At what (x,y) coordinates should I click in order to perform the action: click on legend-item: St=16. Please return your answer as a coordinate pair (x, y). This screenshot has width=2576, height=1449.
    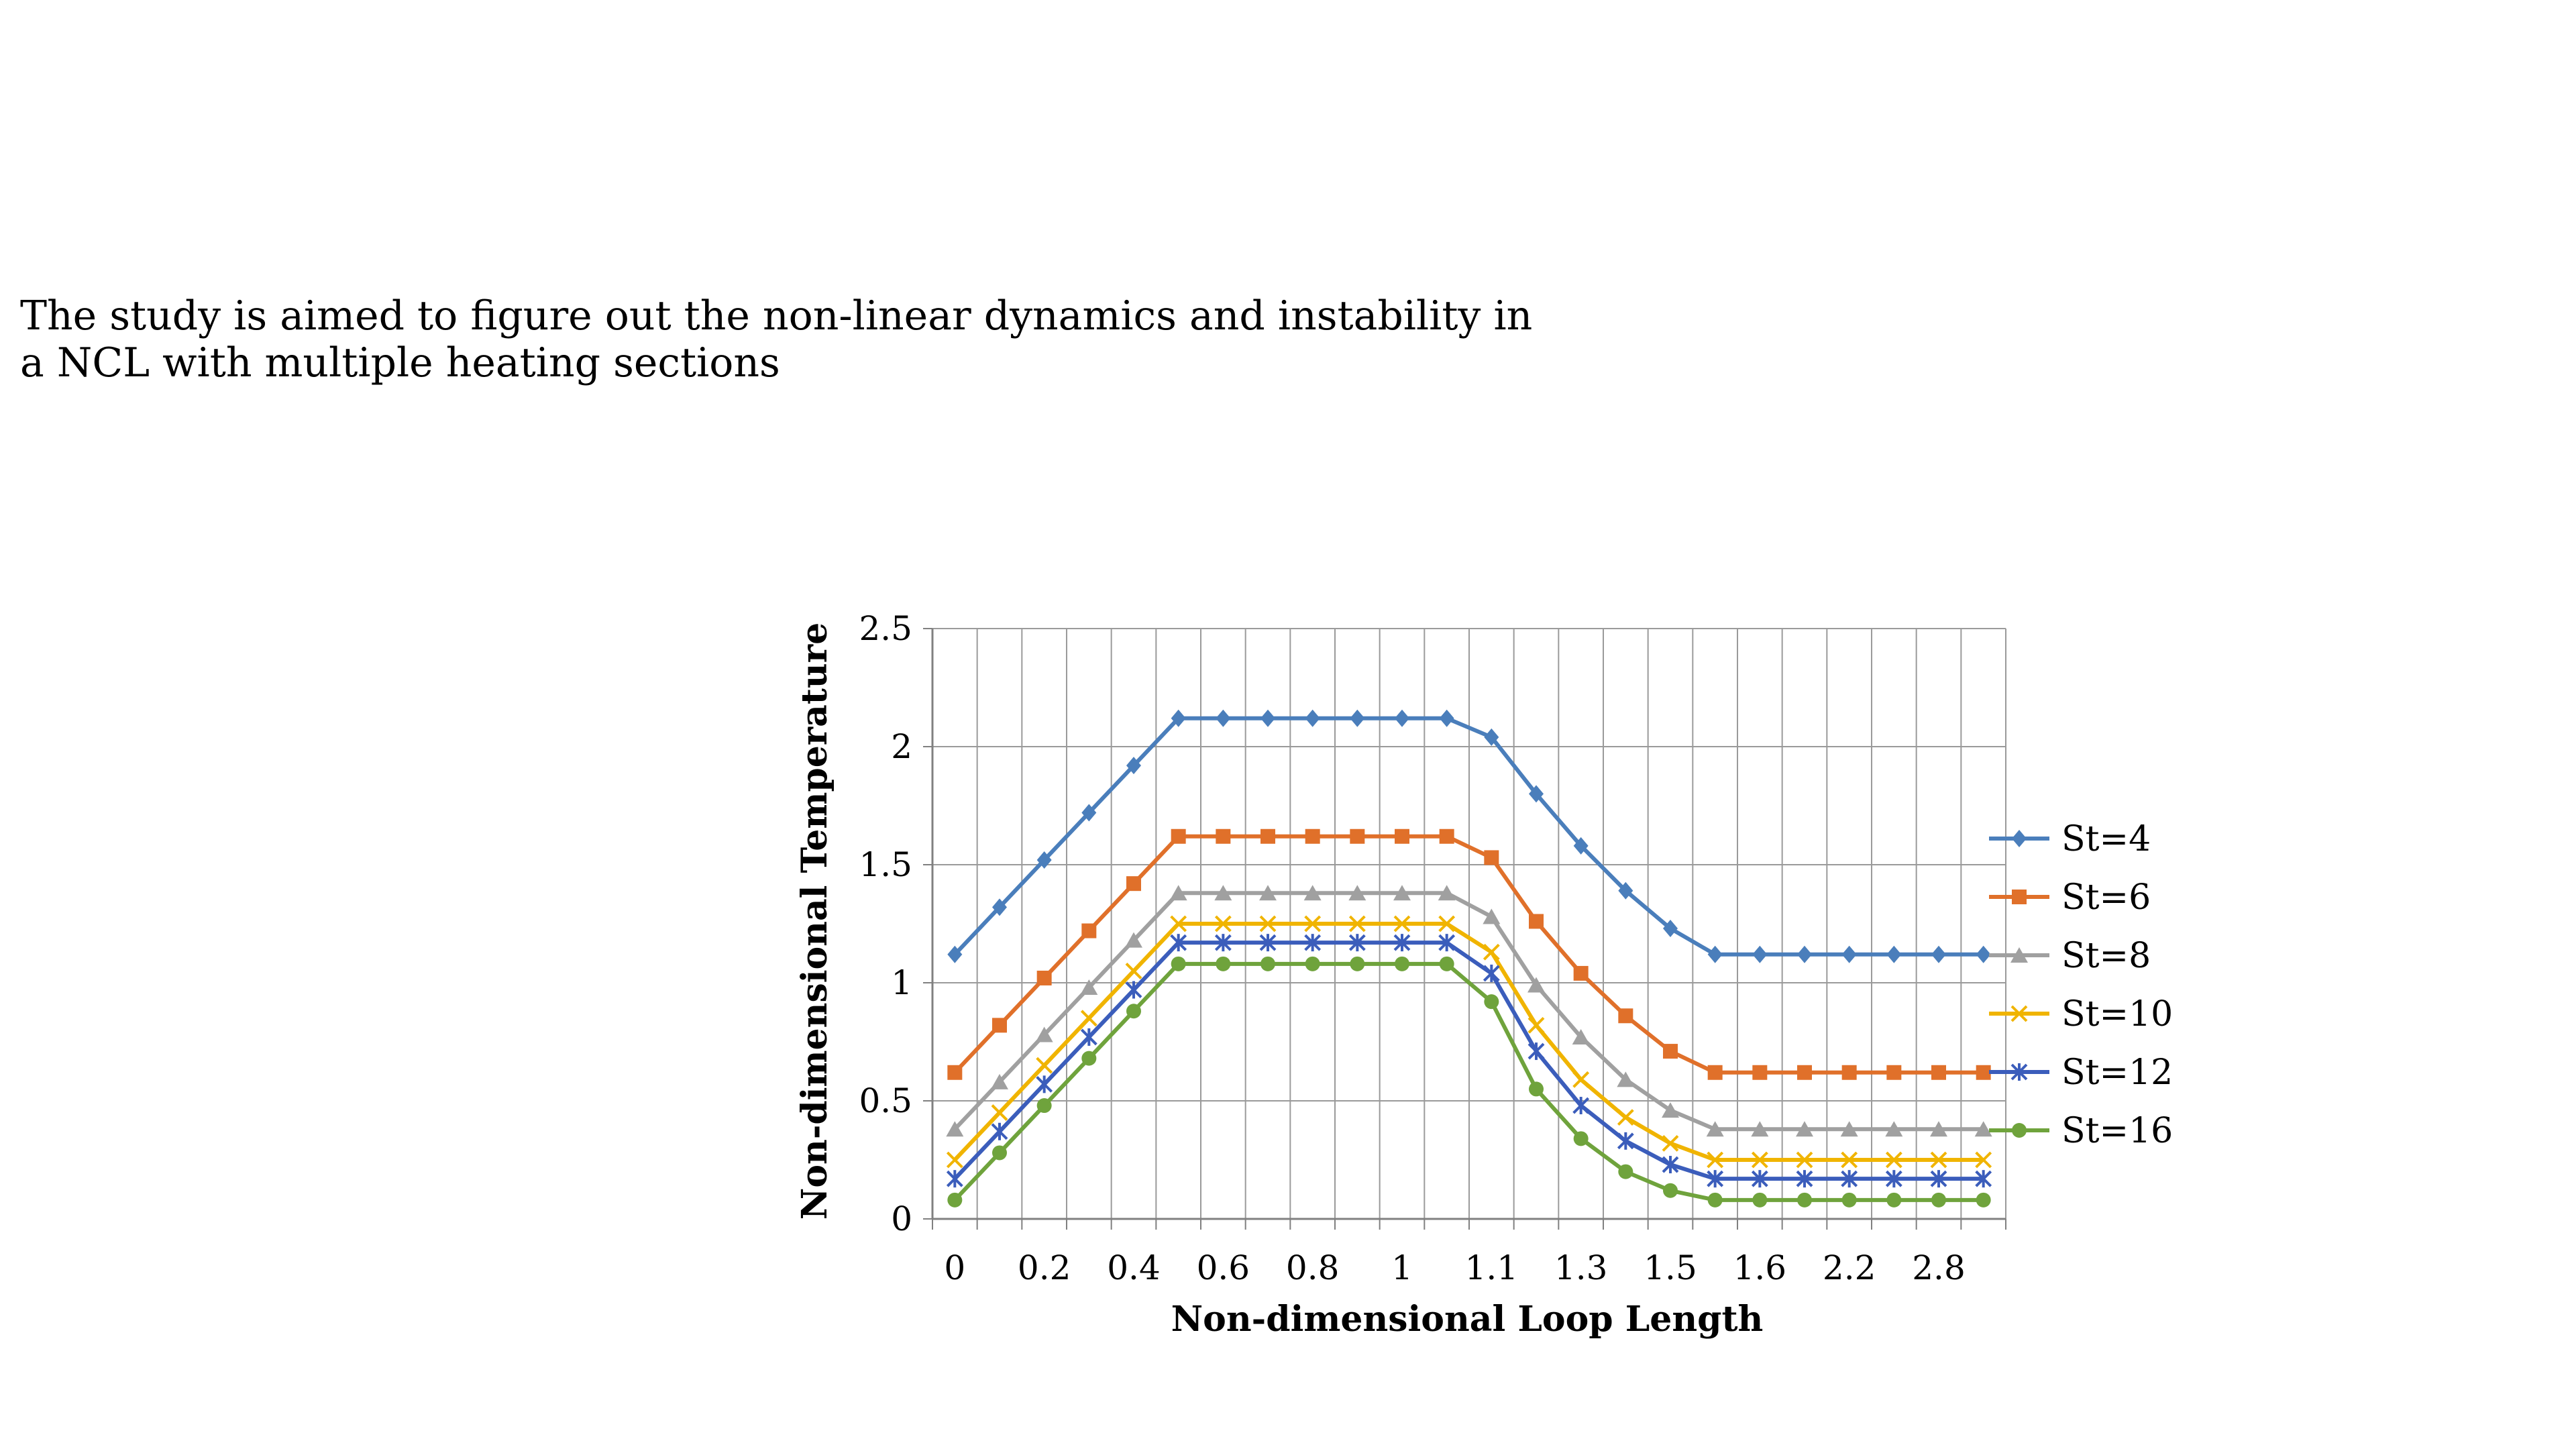
    Looking at the image, I should click on (2081, 1131).